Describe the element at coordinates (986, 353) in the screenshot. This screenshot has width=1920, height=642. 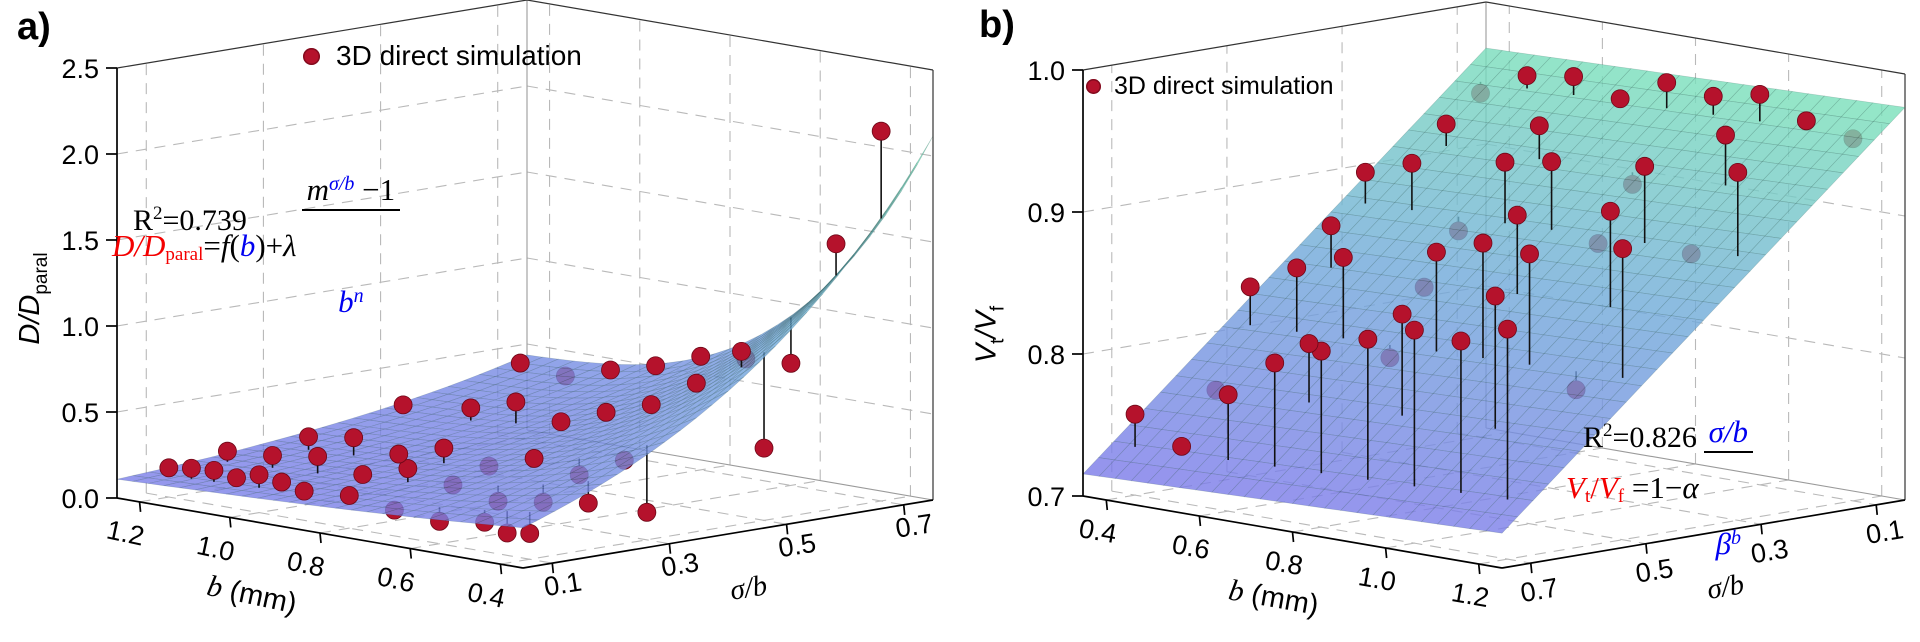
I see `z-title-b-main: V` at that location.